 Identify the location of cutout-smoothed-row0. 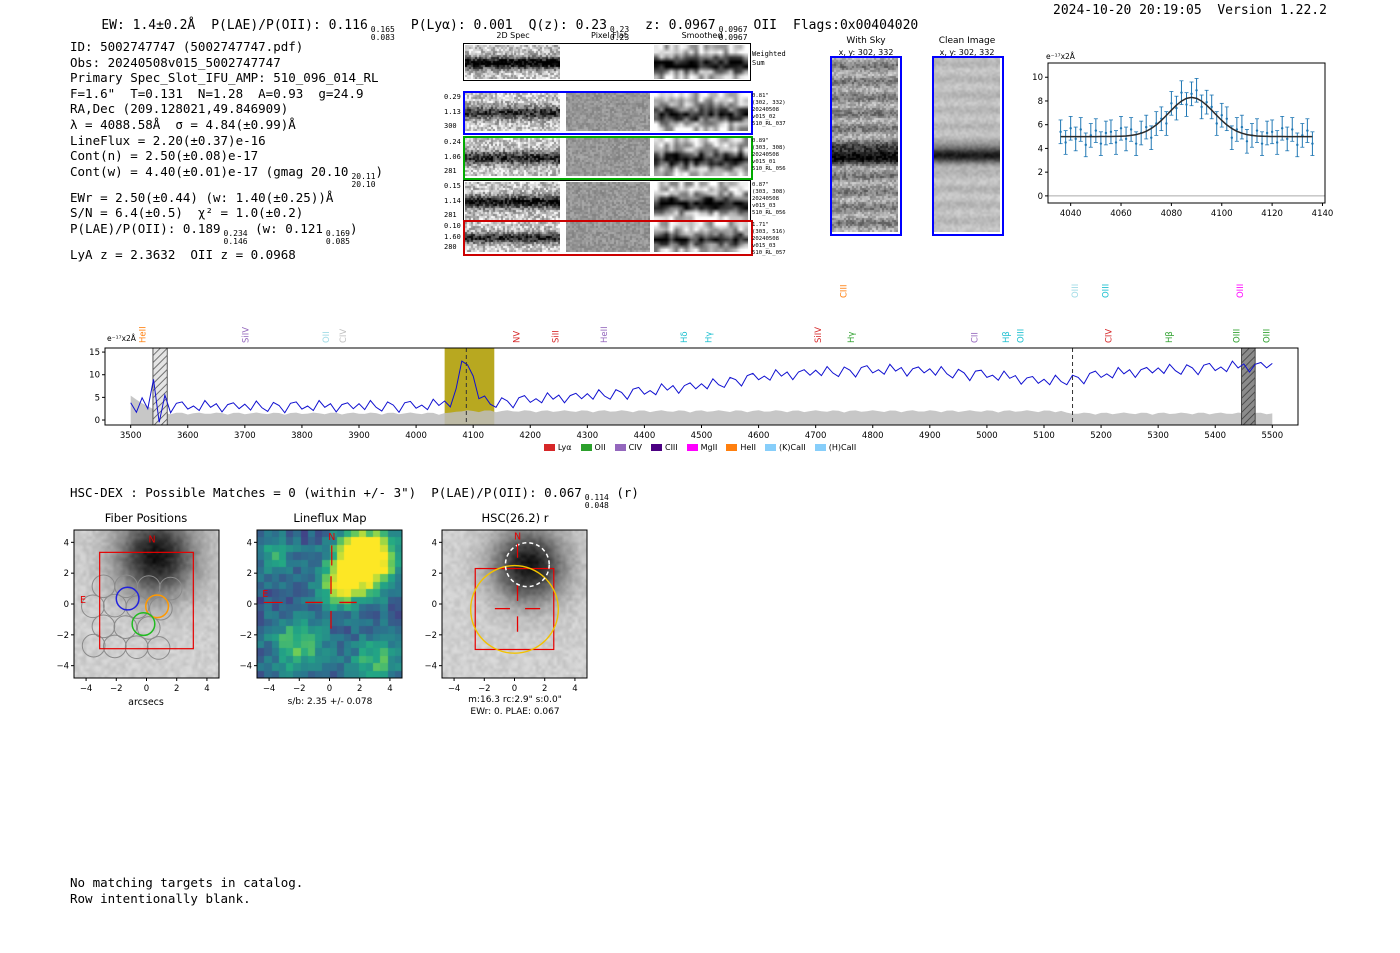
(701, 62).